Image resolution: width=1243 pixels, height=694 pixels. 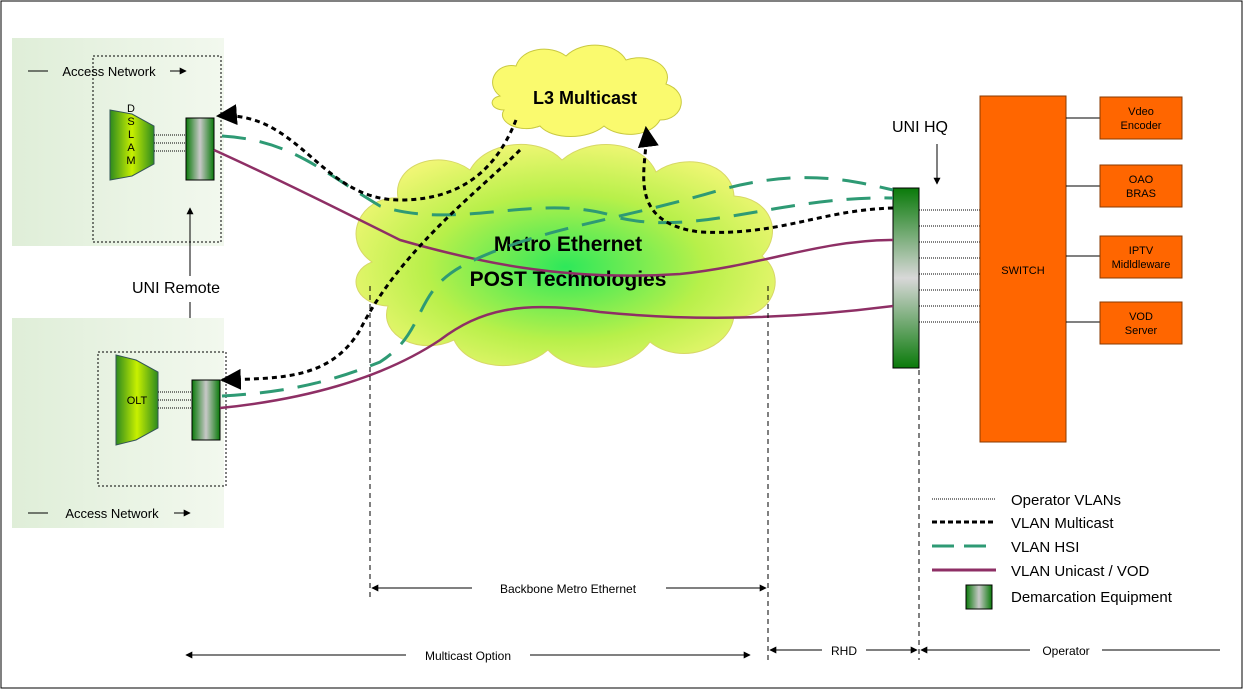 What do you see at coordinates (131, 109) in the screenshot?
I see `svg-text: D` at bounding box center [131, 109].